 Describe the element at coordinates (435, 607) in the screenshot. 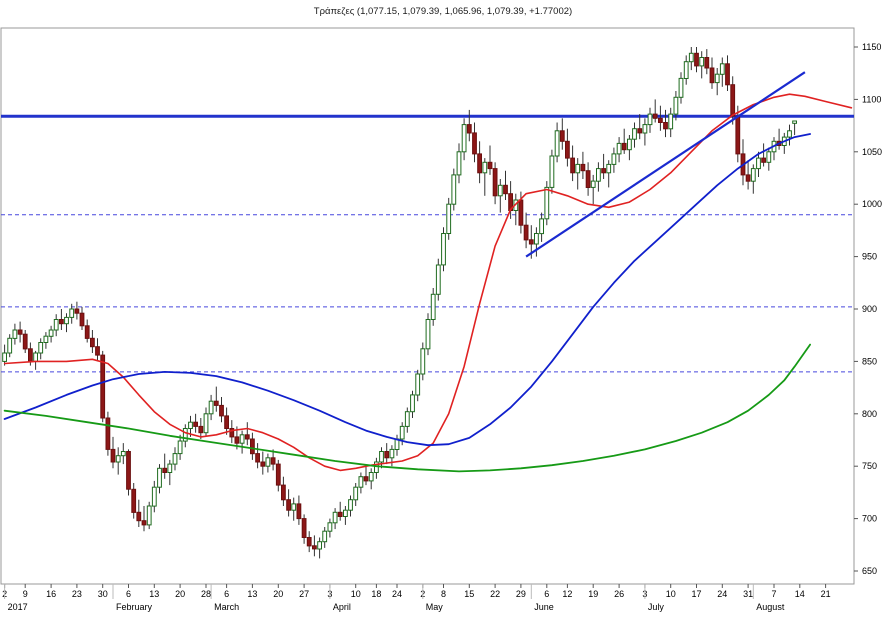

I see `svg-text: May` at that location.